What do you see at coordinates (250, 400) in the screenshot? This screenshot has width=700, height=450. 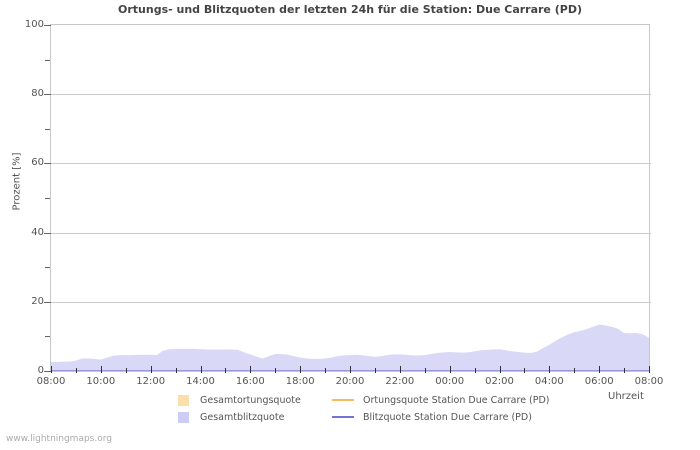 I see `legend-item-label: Gesamtortungsquote` at bounding box center [250, 400].